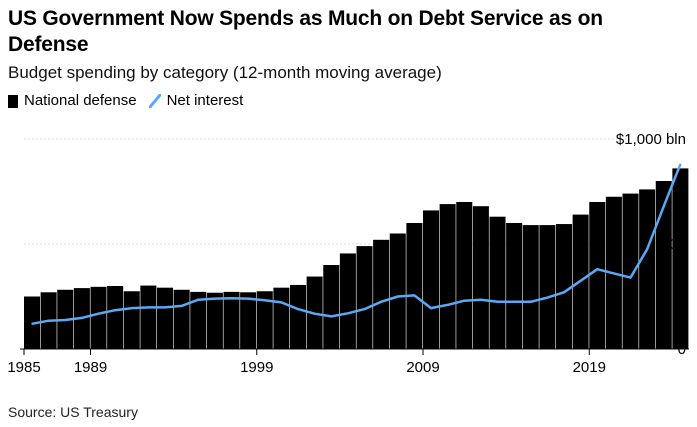 This screenshot has width=697, height=427. I want to click on legend: National defense Net interest, so click(131, 101).